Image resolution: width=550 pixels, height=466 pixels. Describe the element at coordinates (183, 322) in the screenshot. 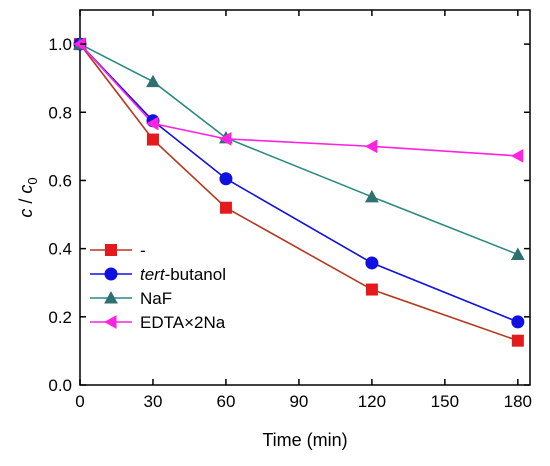

I see `legend-label: EDTA×2Na` at that location.